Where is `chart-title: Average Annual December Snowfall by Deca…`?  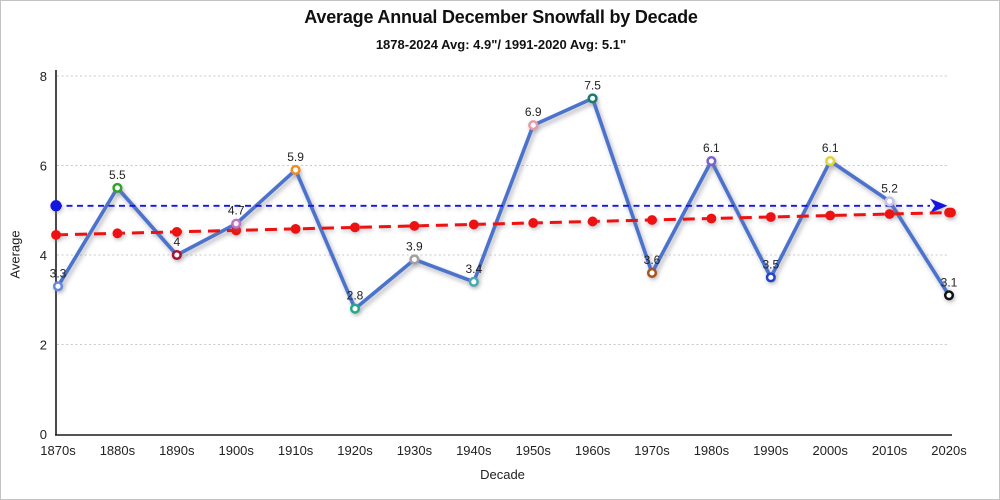
chart-title: Average Annual December Snowfall by Deca… is located at coordinates (501, 17).